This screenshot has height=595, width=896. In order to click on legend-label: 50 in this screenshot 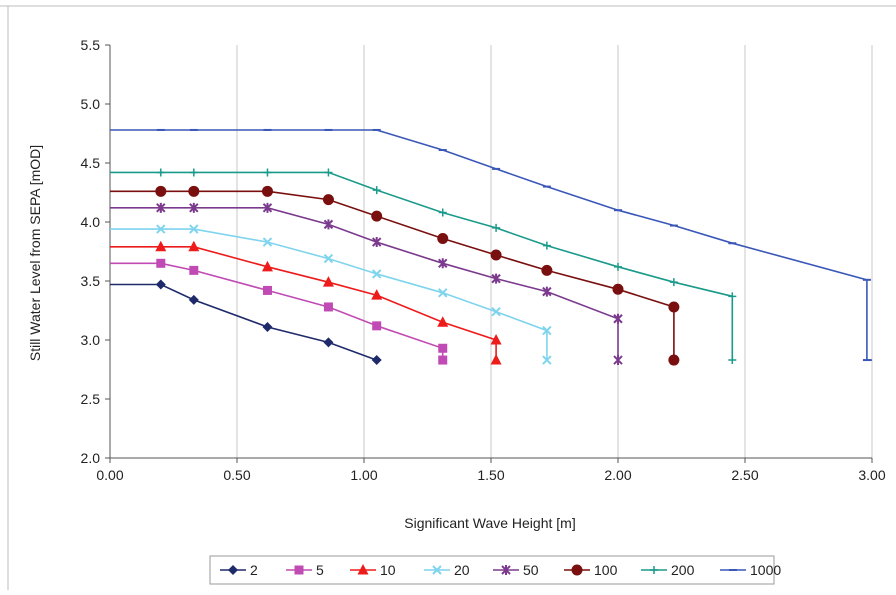, I will do `click(531, 570)`.